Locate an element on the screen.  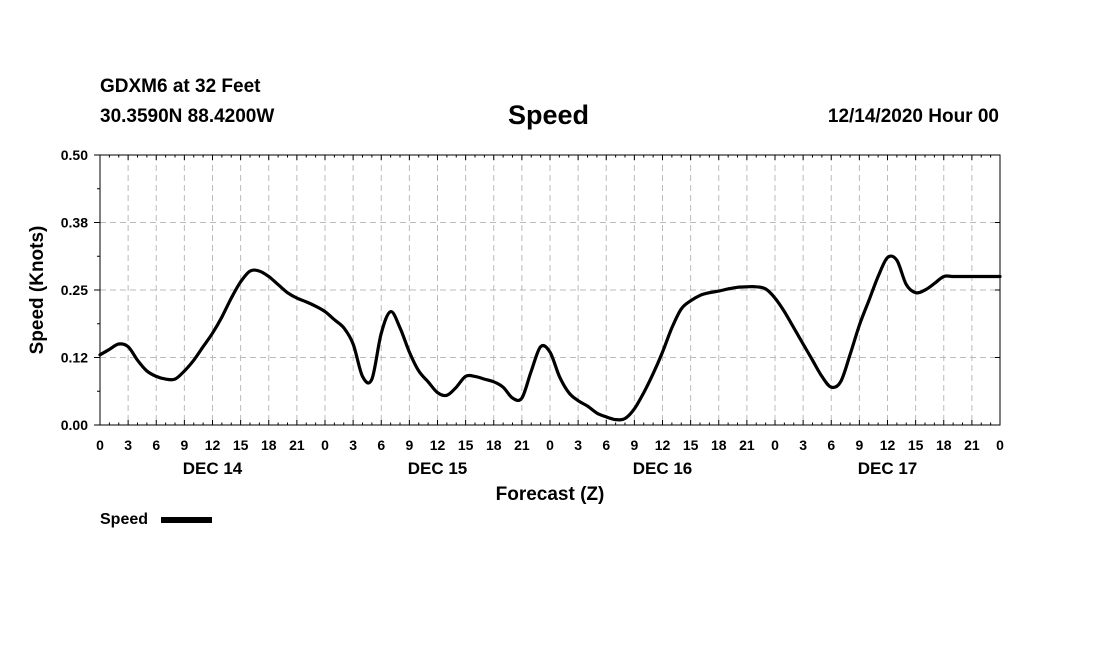
x-axis-label: Forecast (Z) is located at coordinates (550, 494).